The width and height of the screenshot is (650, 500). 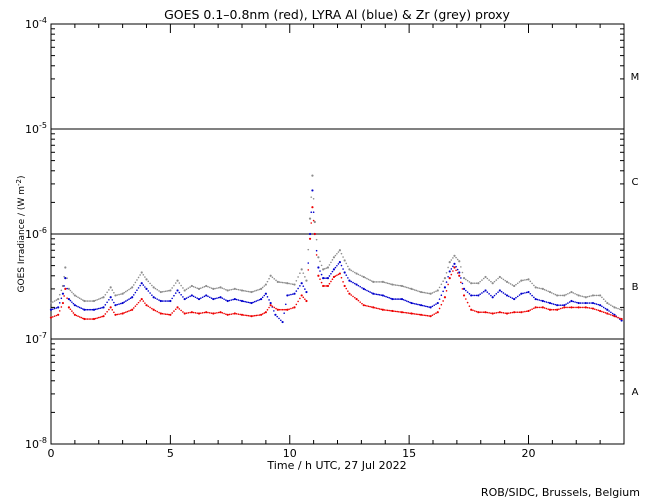 What do you see at coordinates (336, 465) in the screenshot?
I see `x-axis-label: Time / h UTC, 27 Jul 2022` at bounding box center [336, 465].